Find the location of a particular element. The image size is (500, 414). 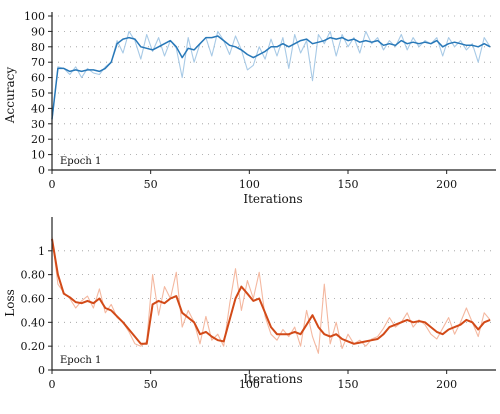

accuracy-annotation: Epoch 1 is located at coordinates (80, 161).